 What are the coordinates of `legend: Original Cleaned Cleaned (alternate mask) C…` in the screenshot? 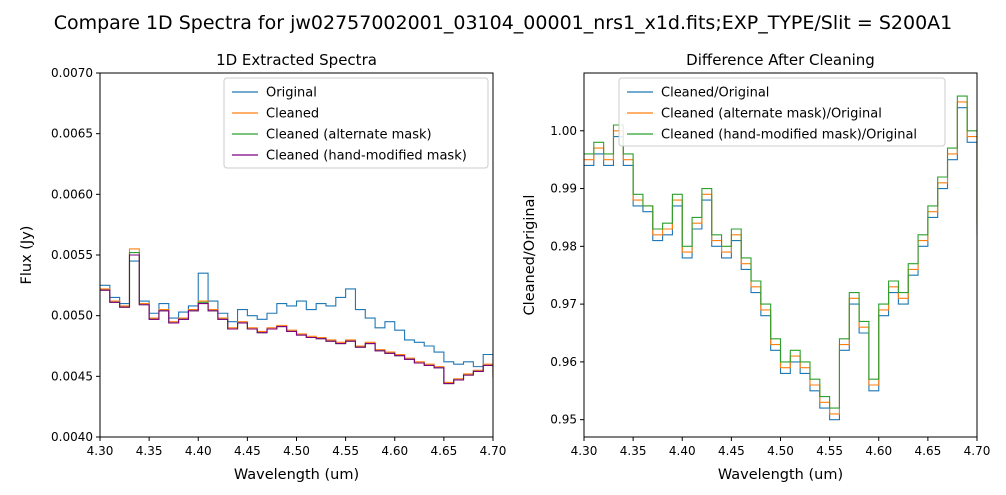 It's located at (356, 123).